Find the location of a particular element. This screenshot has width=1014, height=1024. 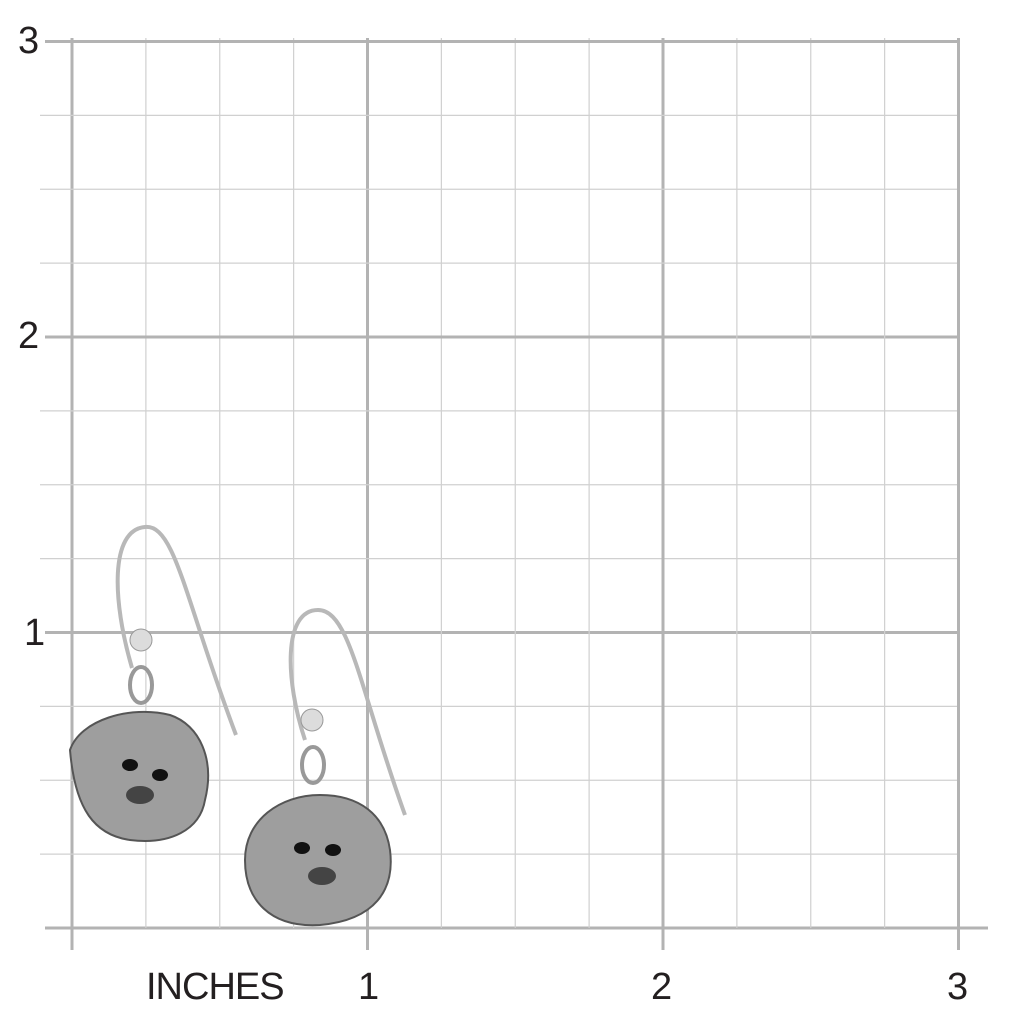

earrings-photo is located at coordinates (237, 725).